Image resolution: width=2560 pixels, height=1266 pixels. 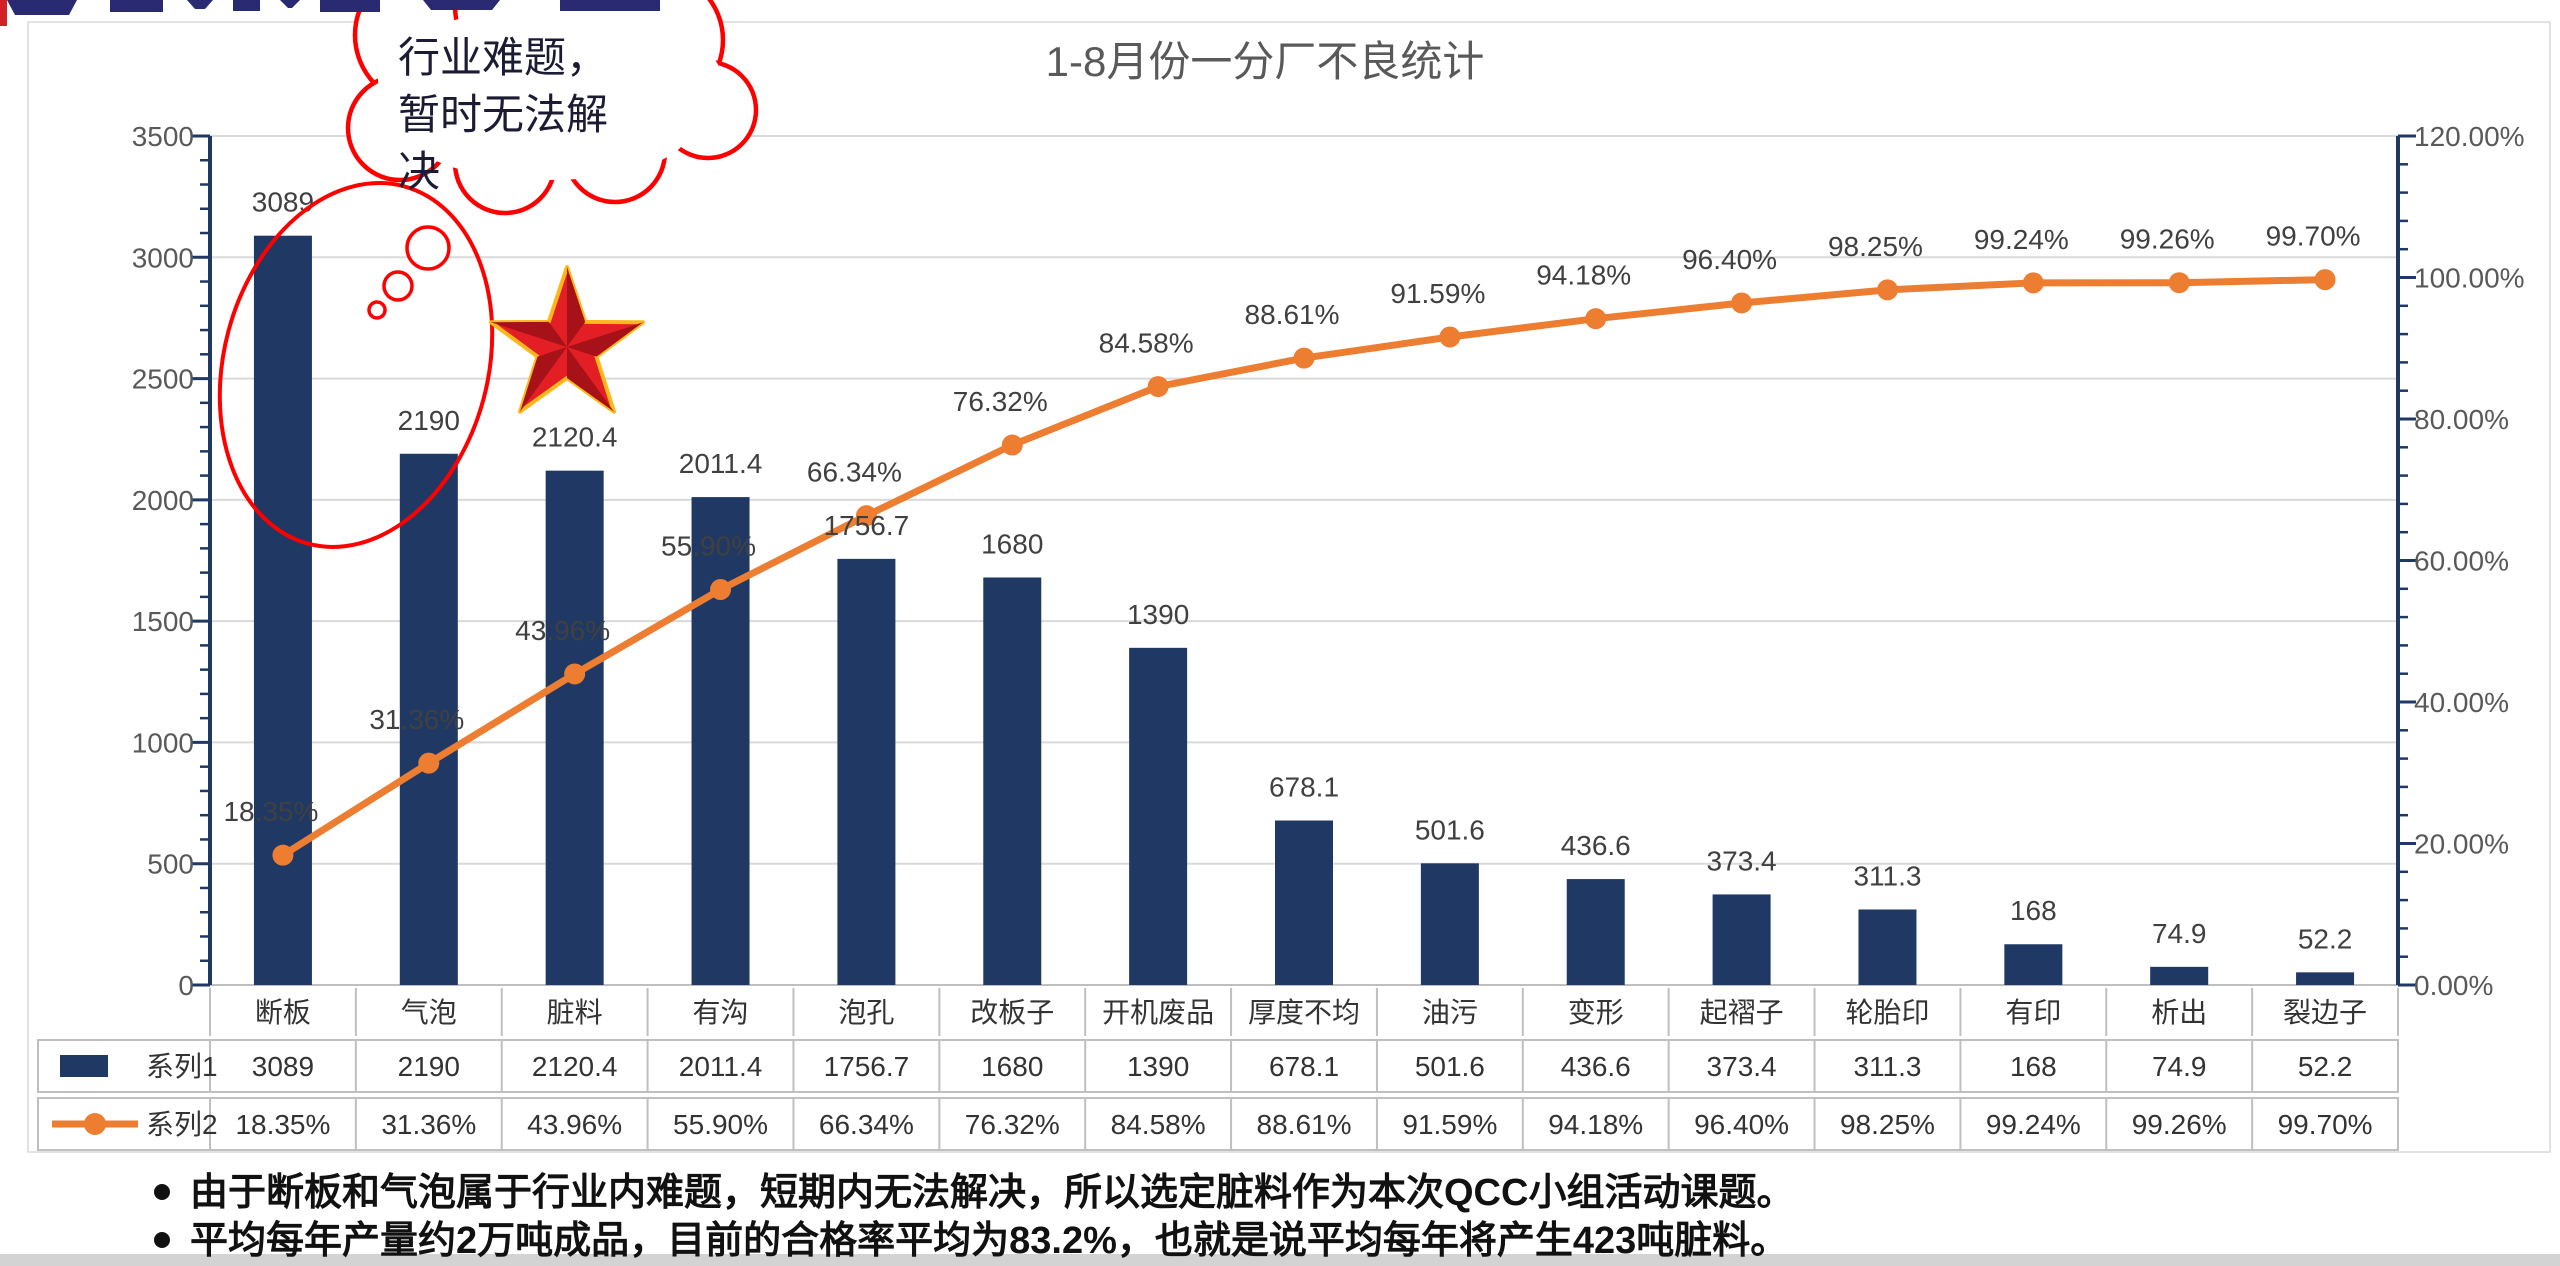 What do you see at coordinates (1742, 860) in the screenshot?
I see `bar-value-label: 373.4` at bounding box center [1742, 860].